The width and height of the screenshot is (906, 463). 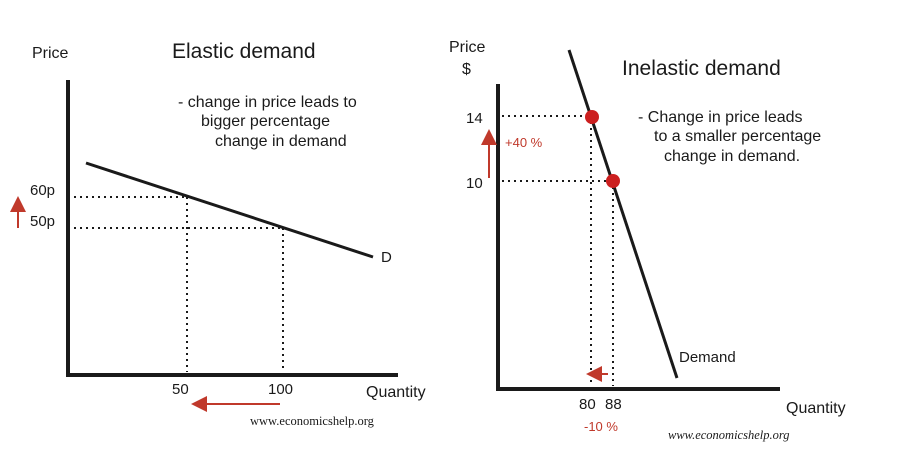 What do you see at coordinates (467, 47) in the screenshot?
I see `right-price-axis-label: Price` at bounding box center [467, 47].